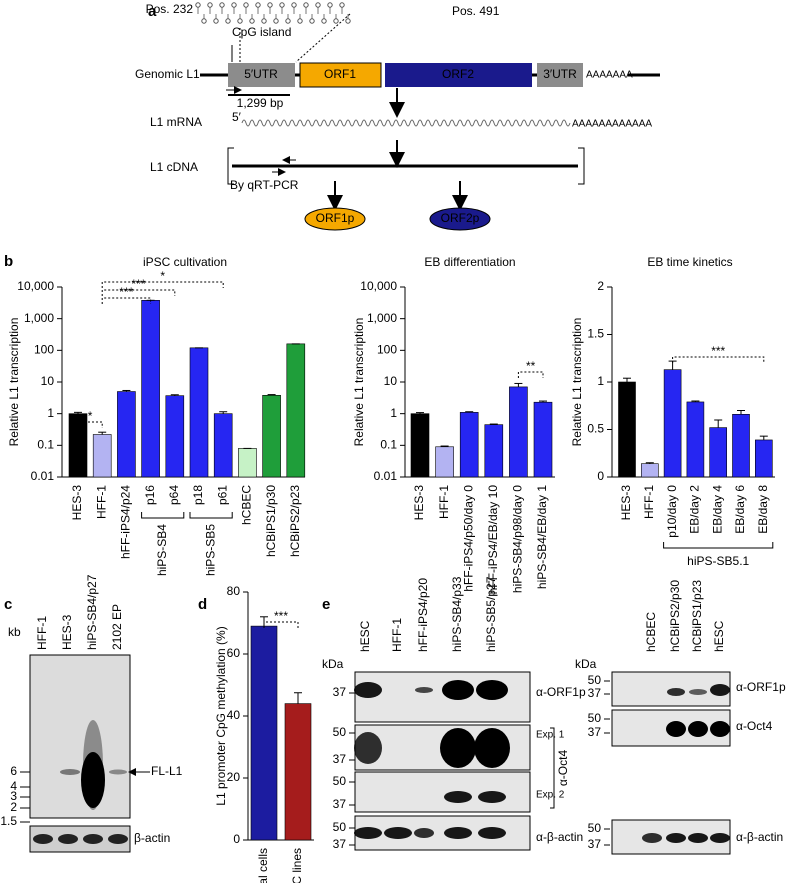  Describe the element at coordinates (13, 786) in the screenshot. I see `marker-label: 4` at that location.